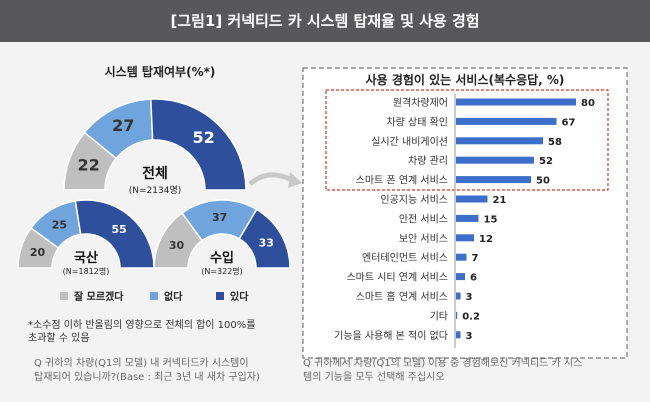 The height and width of the screenshot is (402, 650). I want to click on bar-category-label: 기타, so click(439, 316).